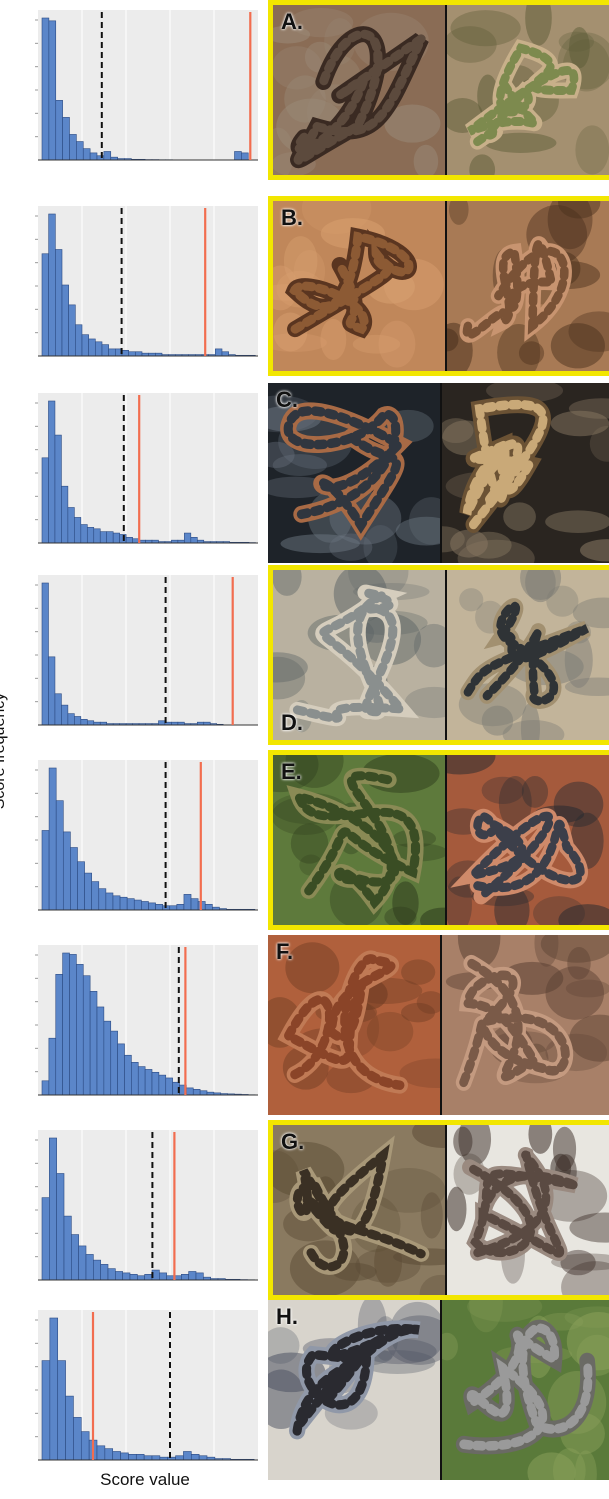 The image size is (609, 1499). I want to click on photo-panel: C., so click(438, 473).